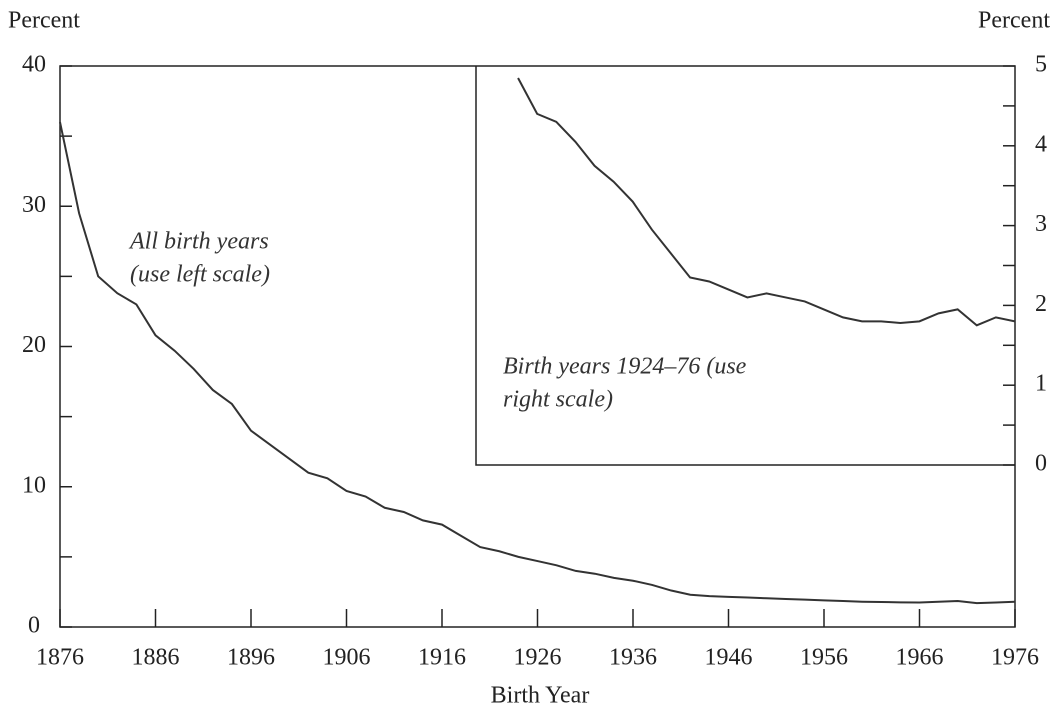 This screenshot has width=1054, height=711. I want to click on right-axis-label: Percent, so click(1014, 21).